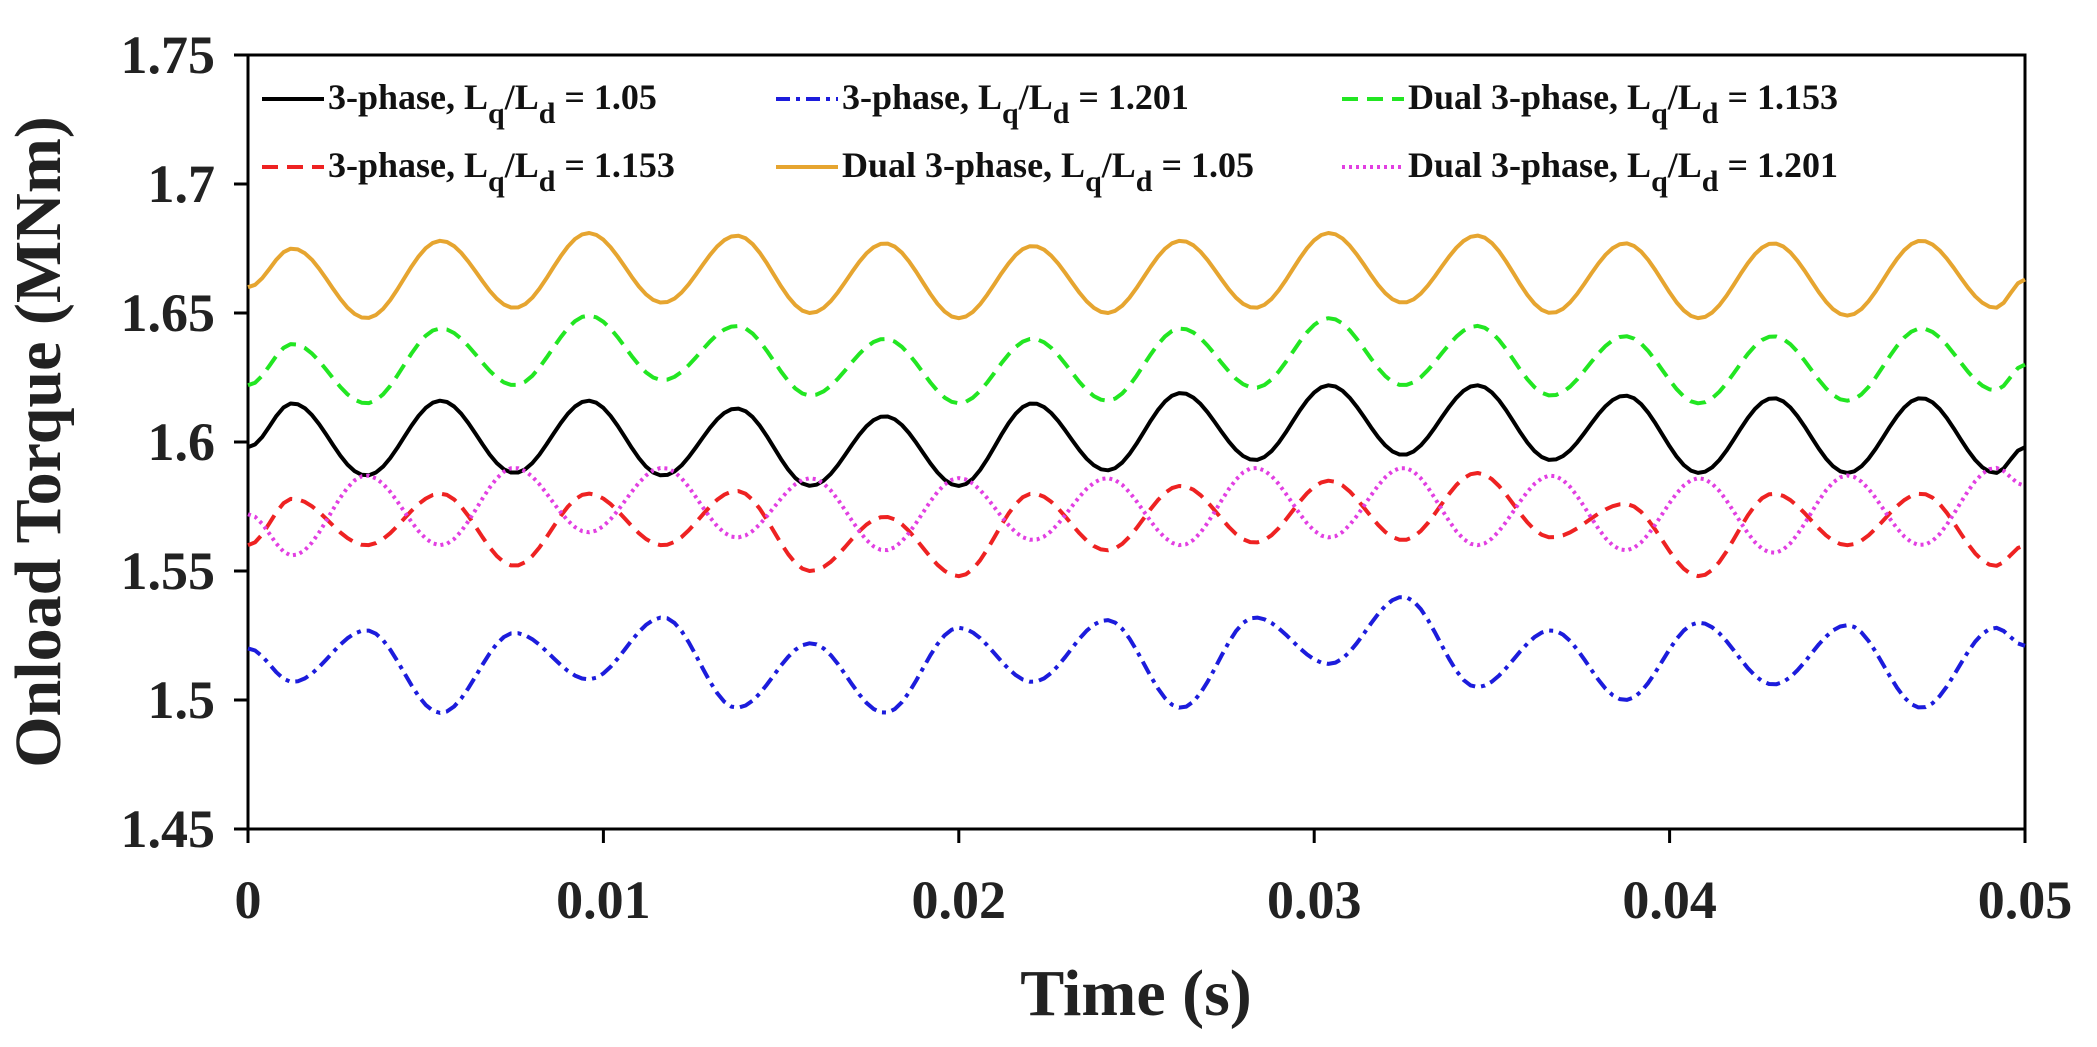 The image size is (2097, 1047). I want to click on x-tick-label: 0.03, so click(1314, 900).